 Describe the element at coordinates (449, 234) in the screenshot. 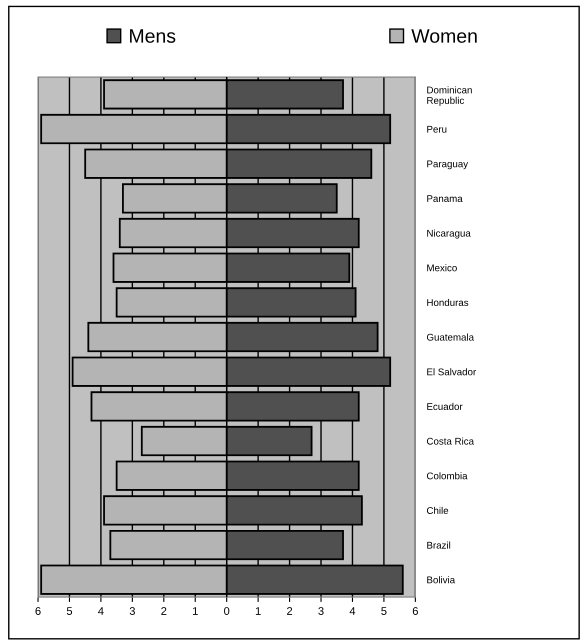

I see `y-tick-label: Nicaragua` at that location.